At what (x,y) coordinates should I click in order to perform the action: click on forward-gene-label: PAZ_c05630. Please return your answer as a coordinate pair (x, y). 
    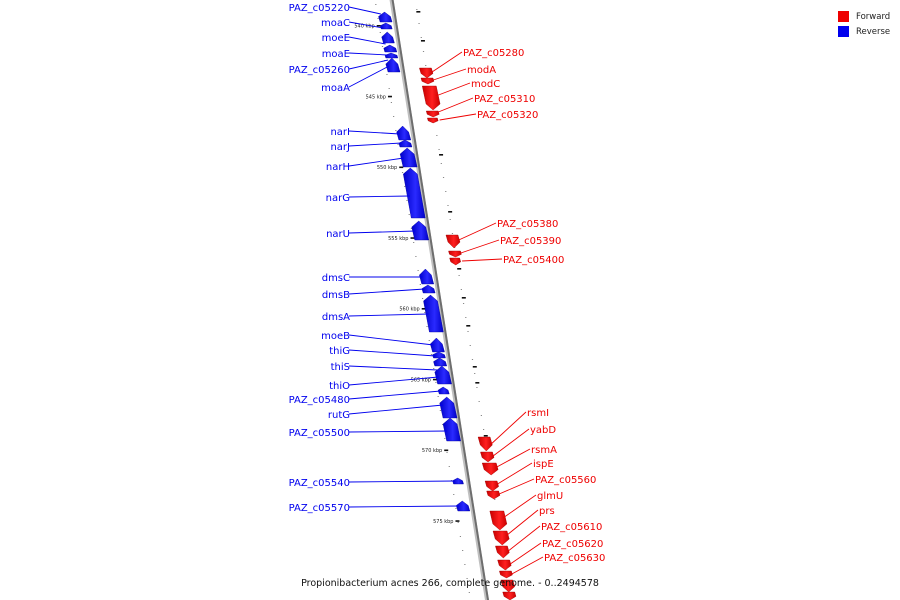
    Looking at the image, I should click on (574, 558).